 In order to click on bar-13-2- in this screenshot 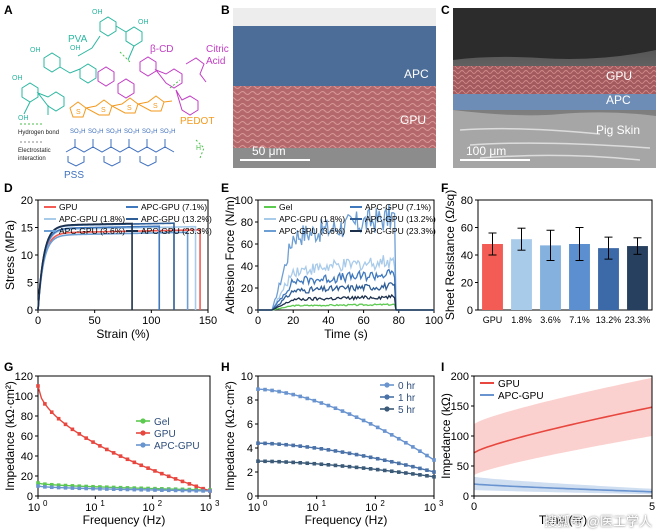, I will do `click(608, 279)`.